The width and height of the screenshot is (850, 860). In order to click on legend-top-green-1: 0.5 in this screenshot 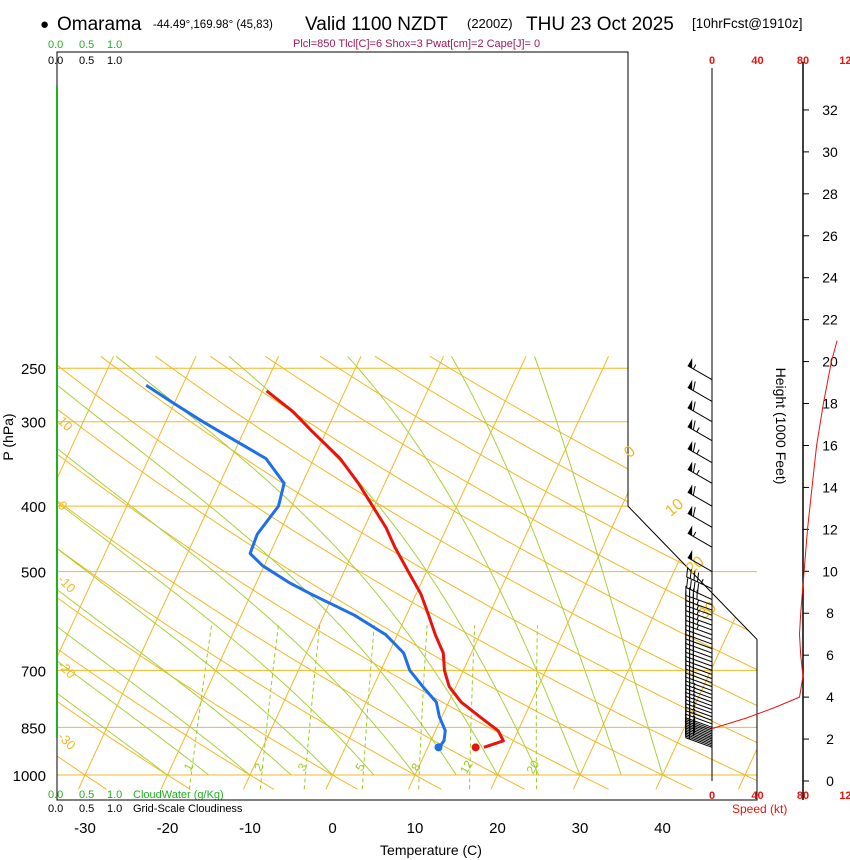, I will do `click(86, 45)`.